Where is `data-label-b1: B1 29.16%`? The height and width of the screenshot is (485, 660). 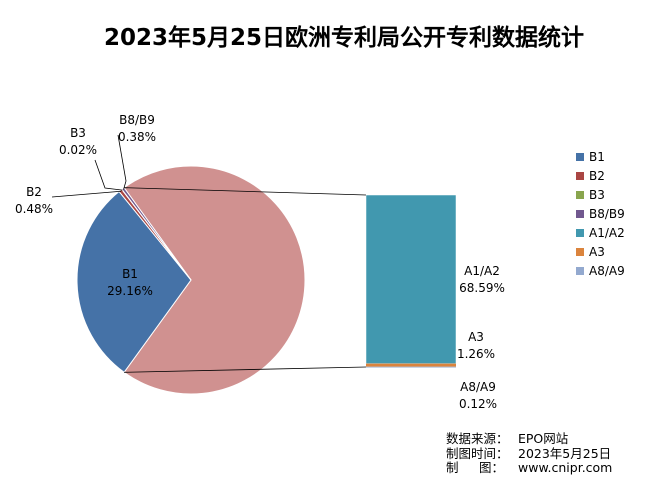
data-label-b1: B1 29.16% is located at coordinates (130, 282).